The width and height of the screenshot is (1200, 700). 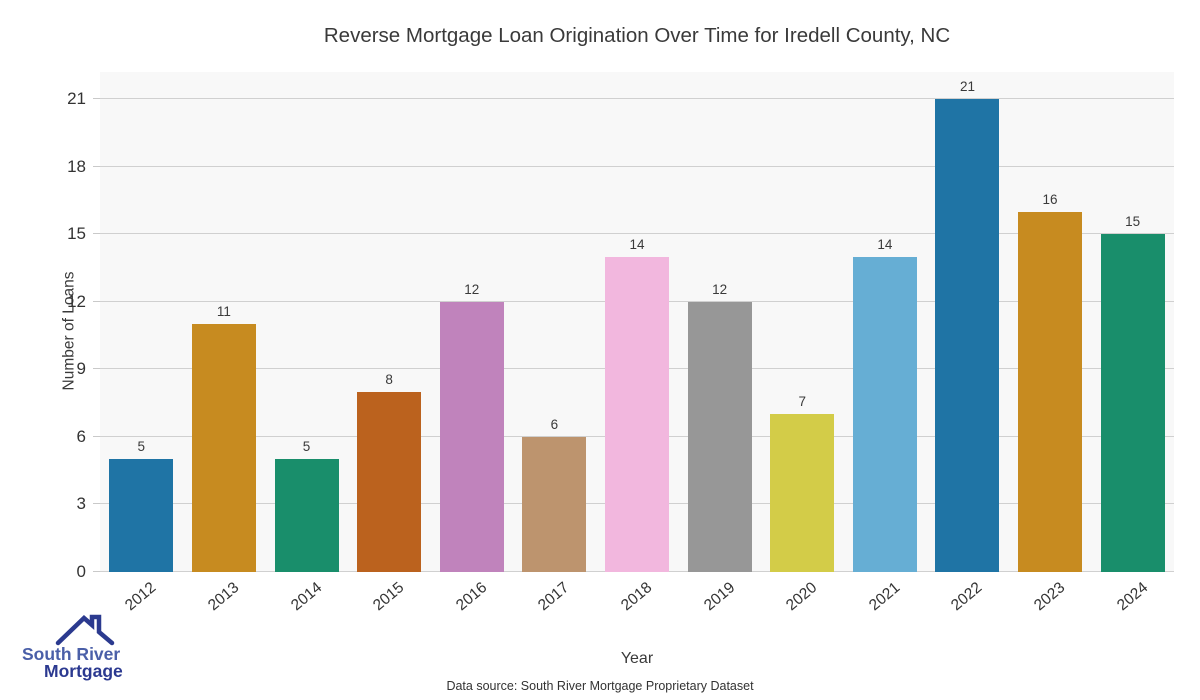 I want to click on south-river-mortgage-logo: South River Mortgage, so click(x=72, y=647).